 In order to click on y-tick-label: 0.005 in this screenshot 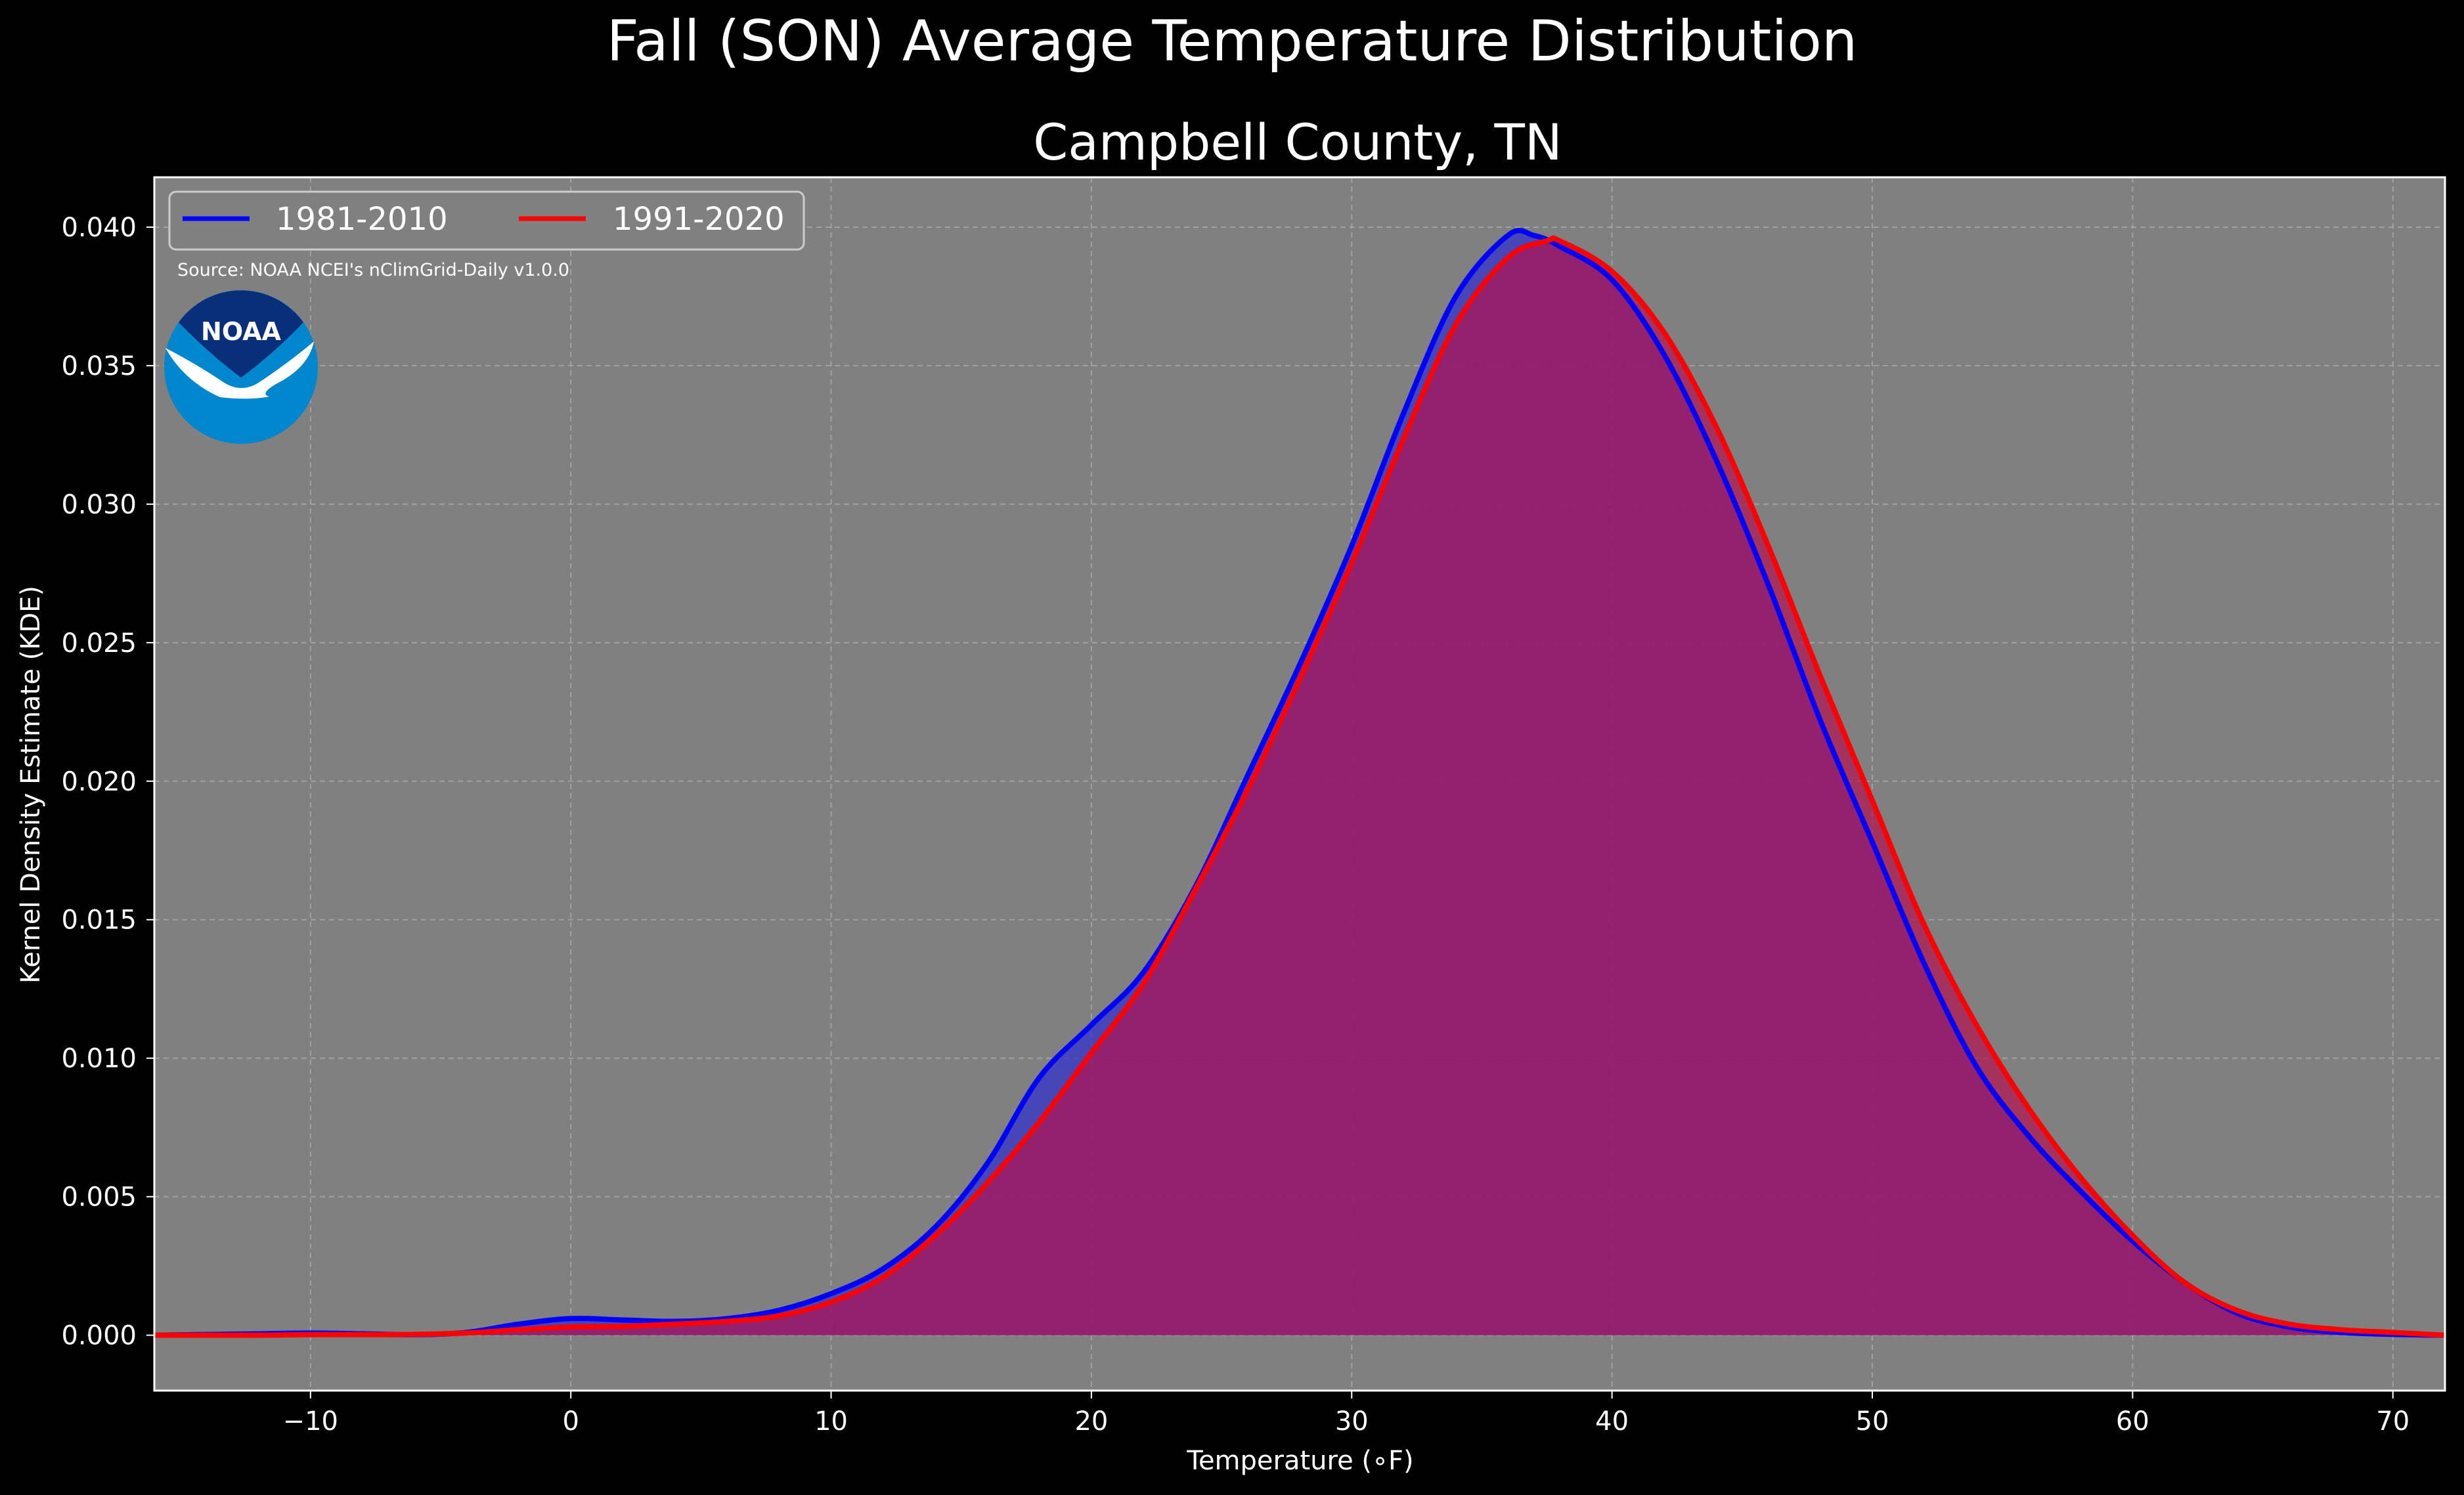, I will do `click(99, 1197)`.